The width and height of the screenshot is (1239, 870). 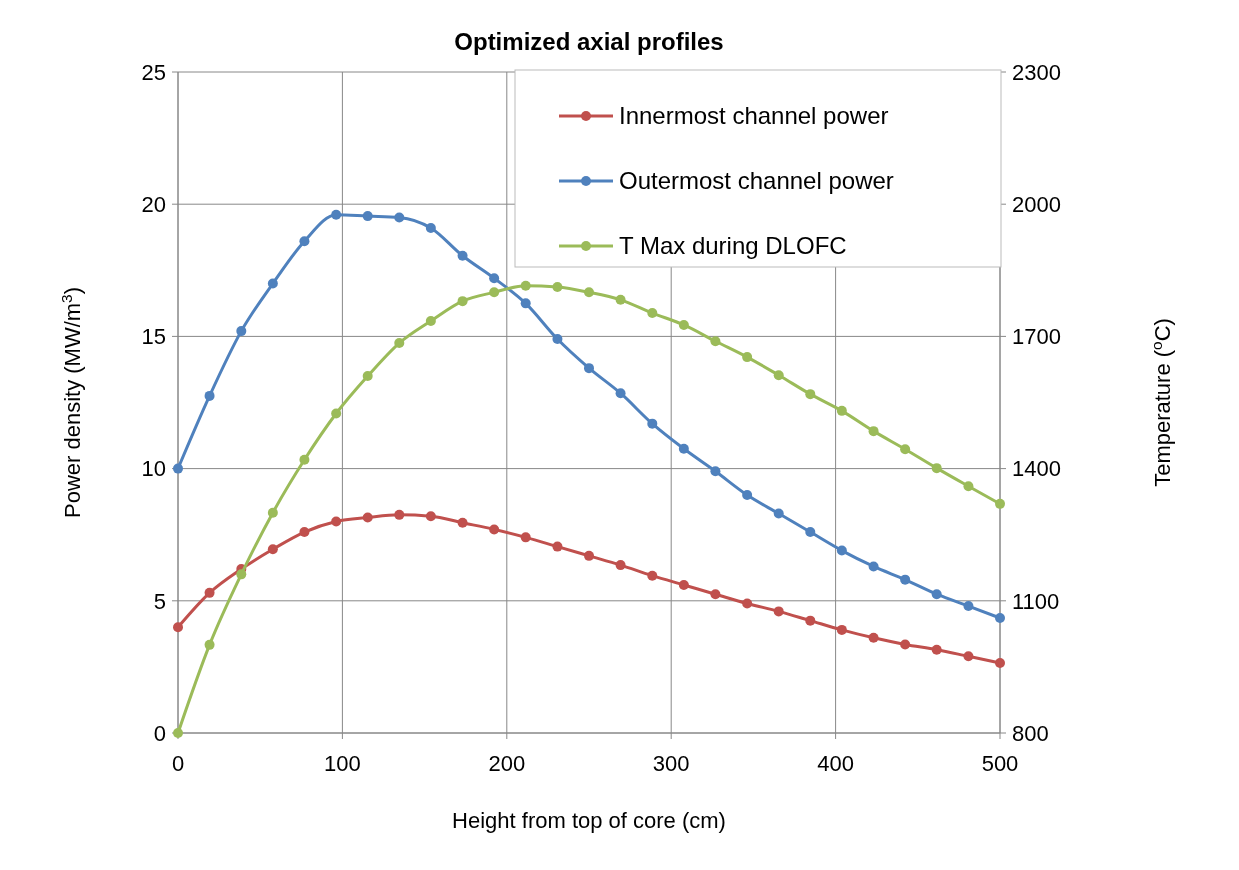 What do you see at coordinates (733, 246) in the screenshot?
I see `legend-label: T Max during DLOFC` at bounding box center [733, 246].